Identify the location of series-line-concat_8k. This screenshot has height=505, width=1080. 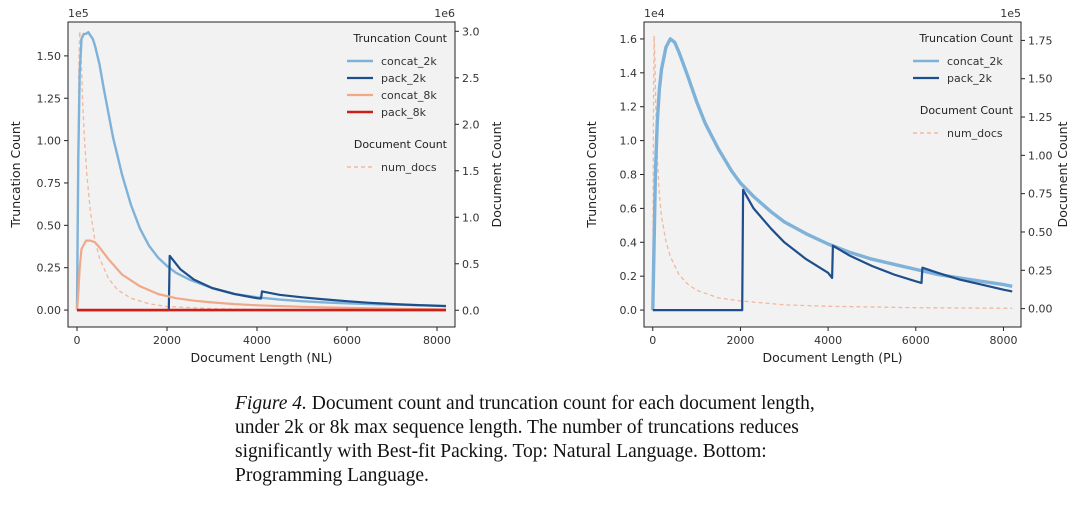
(261, 275).